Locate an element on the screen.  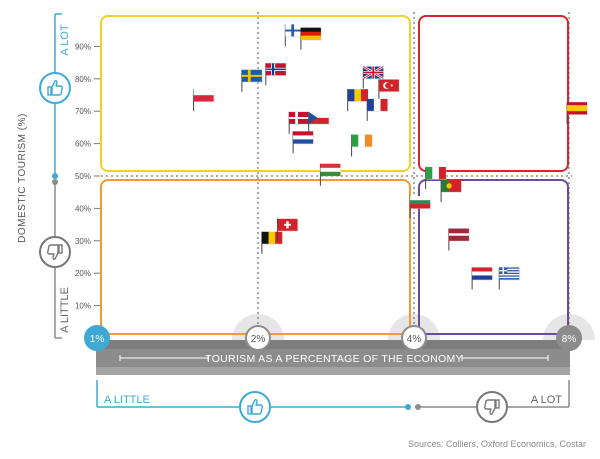
y-tick-labels: 10% 20% 30% 40% 50% 60% 70% 80% 90% is located at coordinates (87, 176).